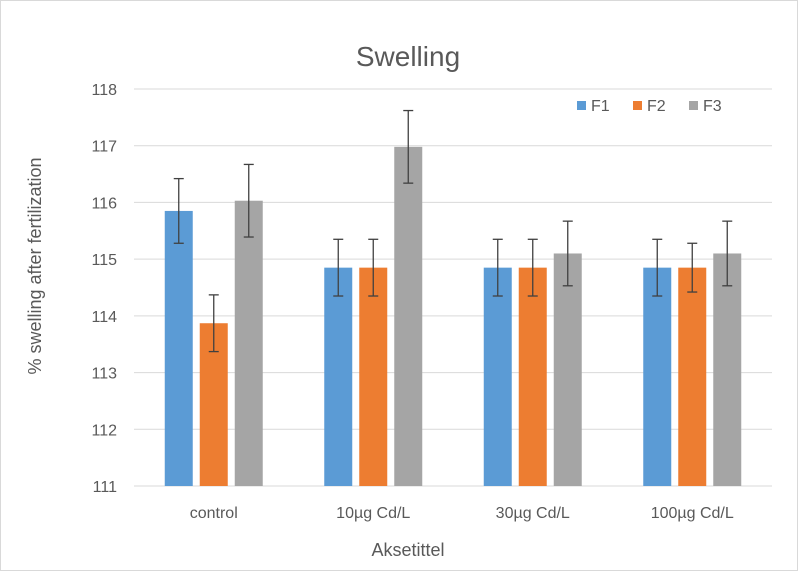  I want to click on y-tick-label: 115, so click(104, 260).